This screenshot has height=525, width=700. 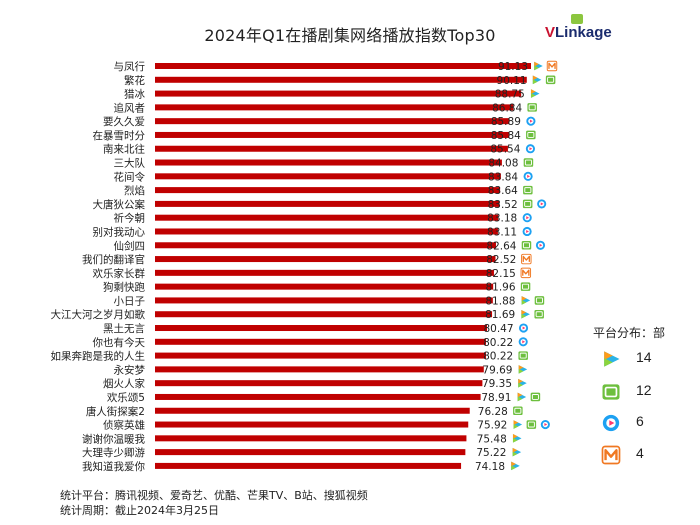 What do you see at coordinates (134, 190) in the screenshot?
I see `category-label: 烈焰` at bounding box center [134, 190].